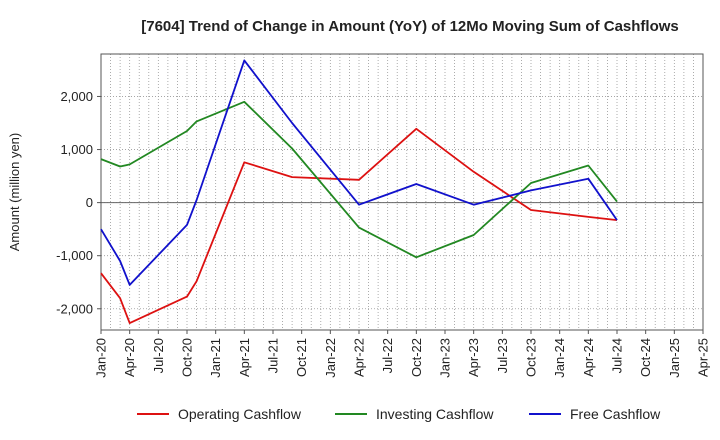 This screenshot has width=720, height=440. I want to click on x-tick-label: Jan-20, so click(101, 358).